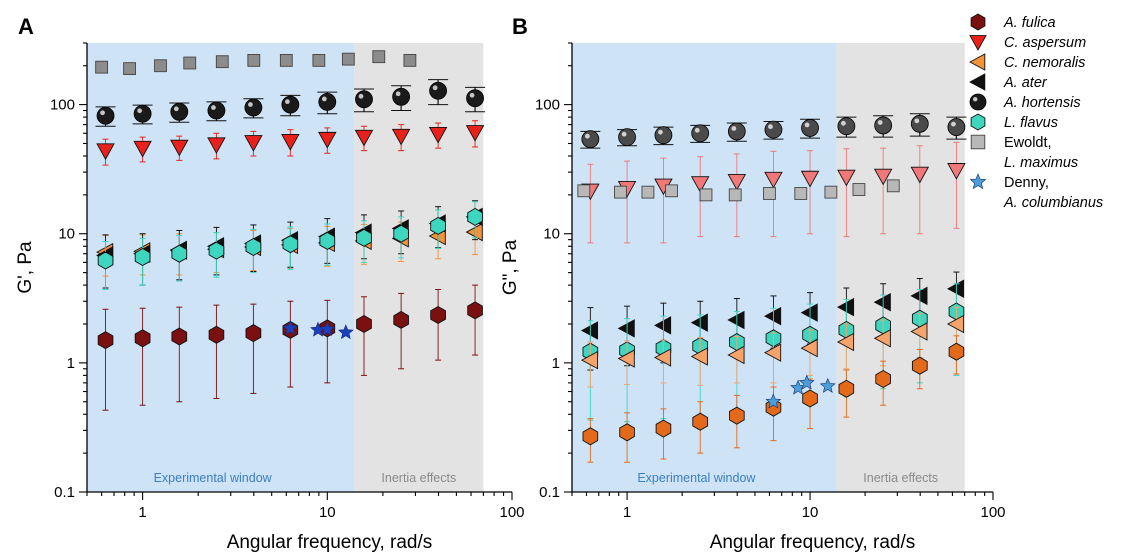  What do you see at coordinates (419, 267) in the screenshot?
I see `region-inertia-effects` at bounding box center [419, 267].